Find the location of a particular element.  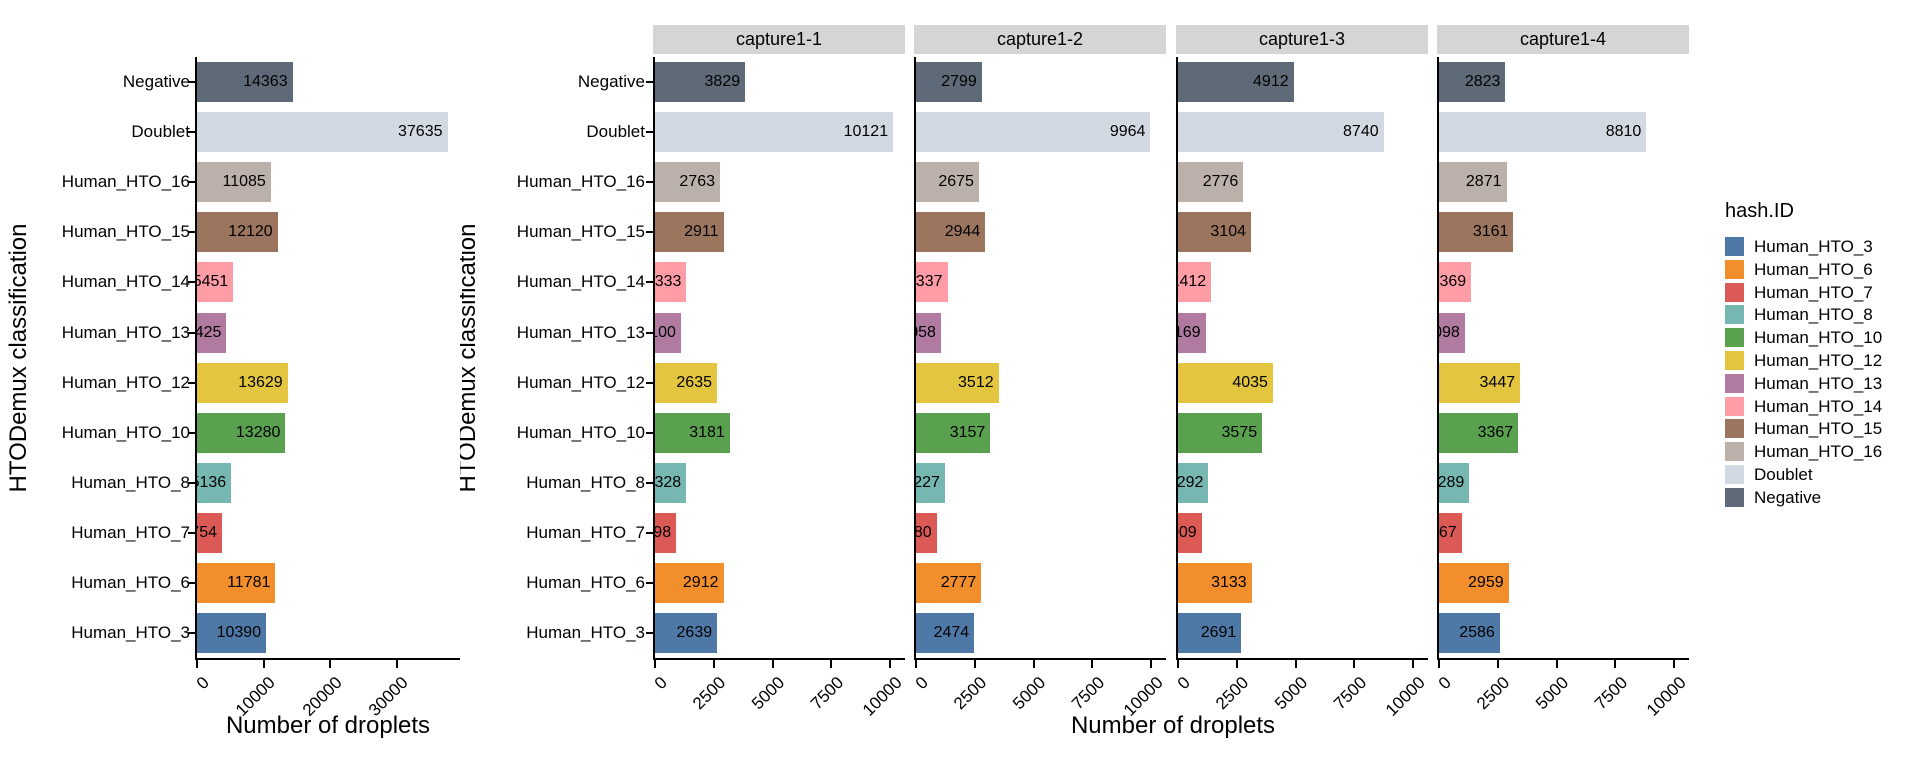

category-label: Human_HTO_10 is located at coordinates (580, 432).